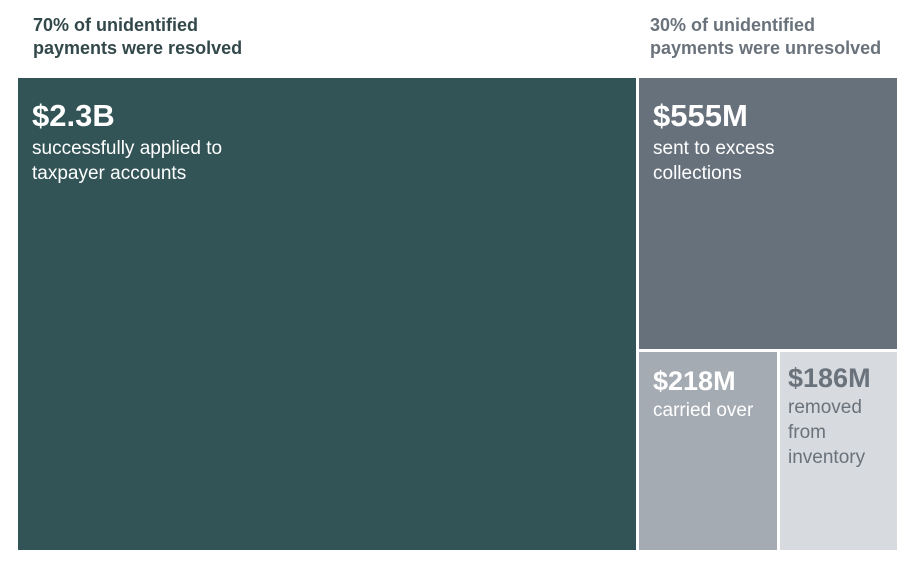  I want to click on group-label-line: payments were resolved, so click(138, 48).